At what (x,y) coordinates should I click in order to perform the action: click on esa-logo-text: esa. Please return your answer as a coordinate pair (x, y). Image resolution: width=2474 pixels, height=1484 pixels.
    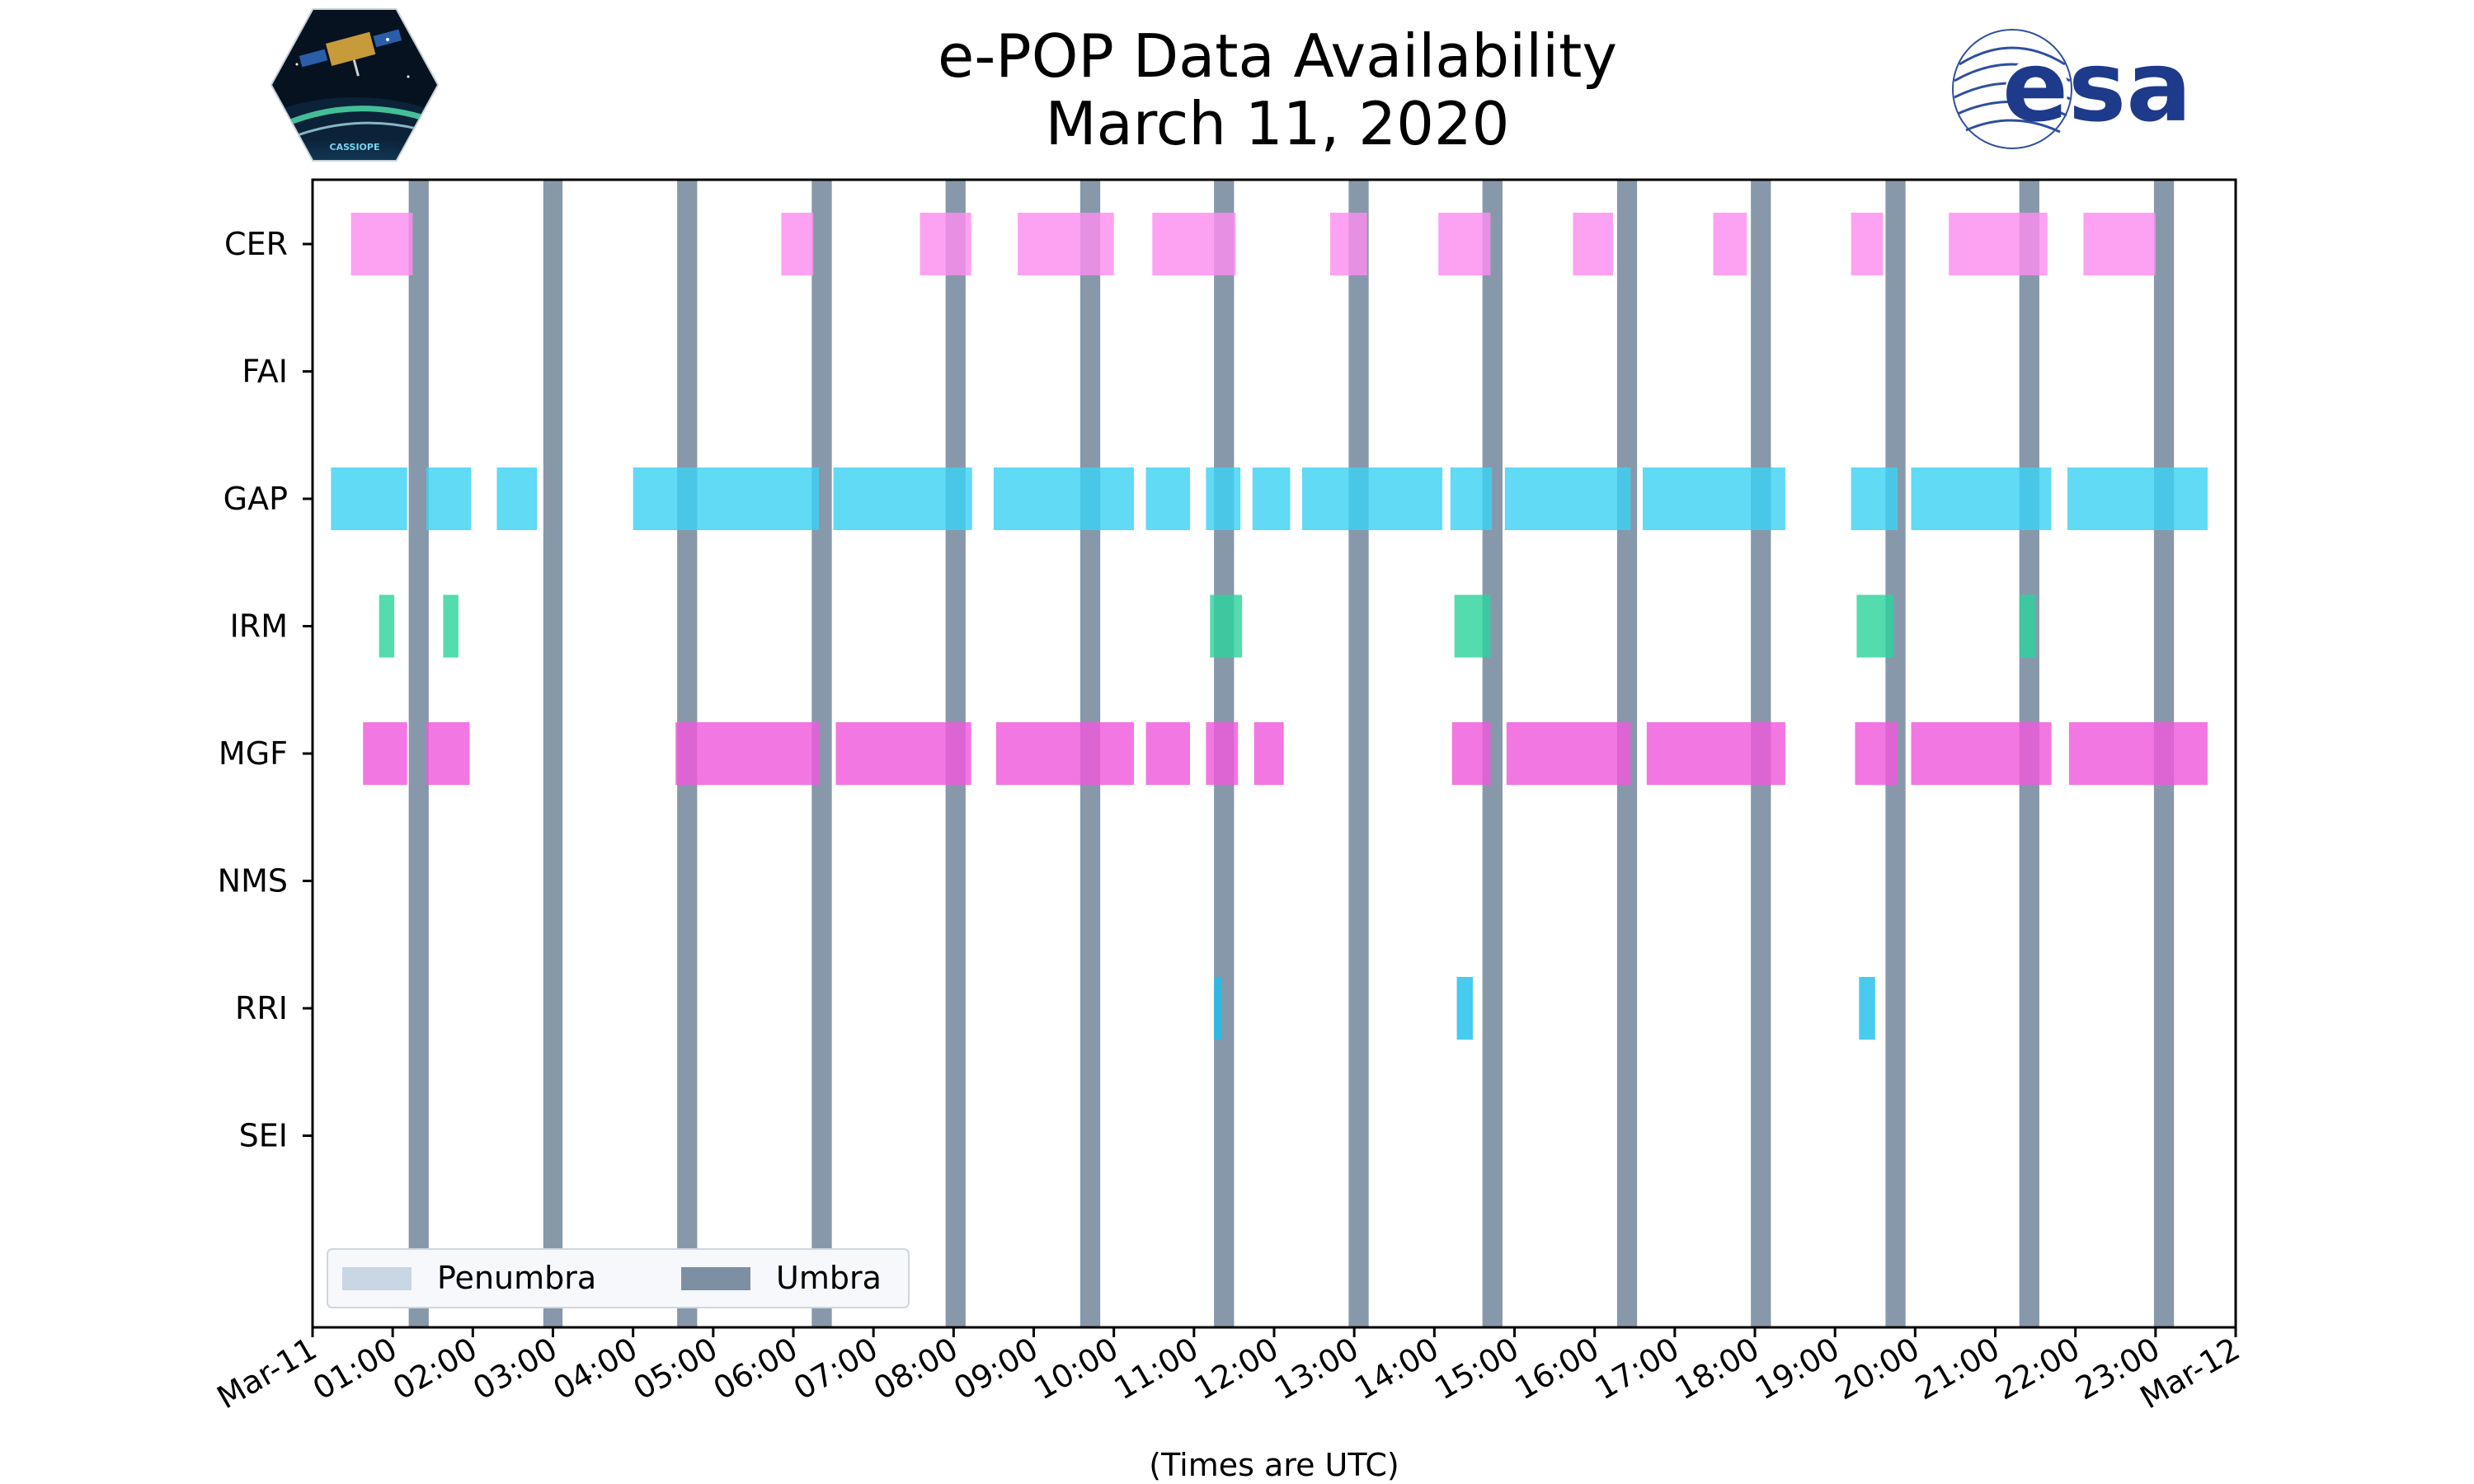
    Looking at the image, I should click on (2097, 86).